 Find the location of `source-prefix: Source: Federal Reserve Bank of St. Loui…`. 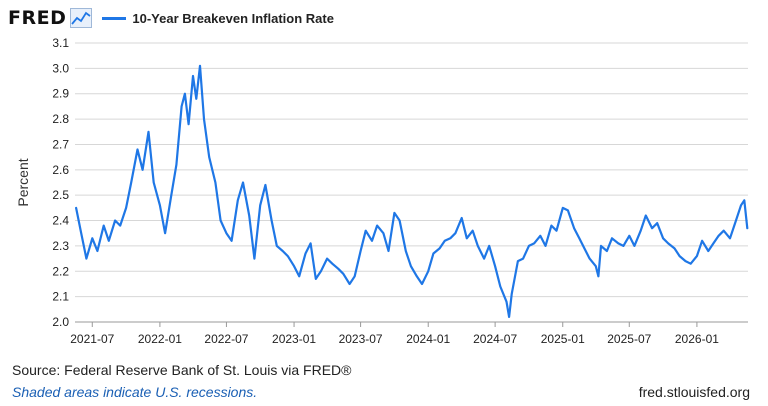

source-prefix: Source: Federal Reserve Bank of St. Loui… is located at coordinates (158, 370).